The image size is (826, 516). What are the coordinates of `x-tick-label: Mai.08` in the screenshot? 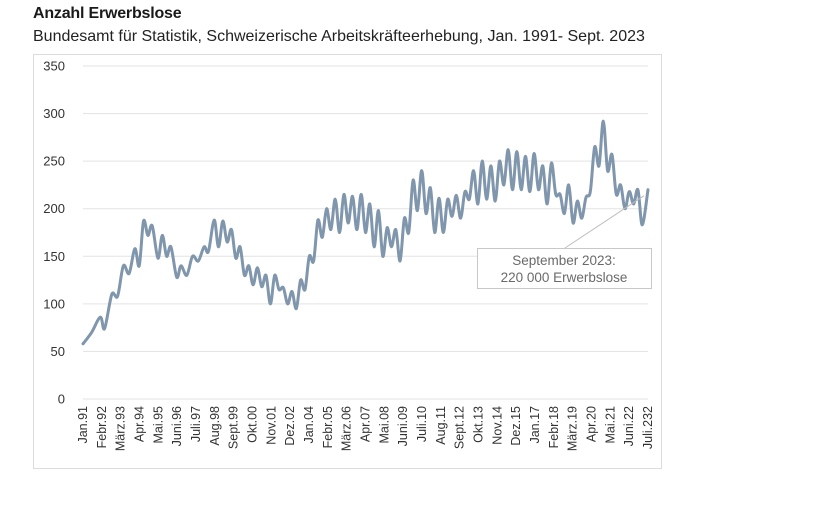 It's located at (384, 425).